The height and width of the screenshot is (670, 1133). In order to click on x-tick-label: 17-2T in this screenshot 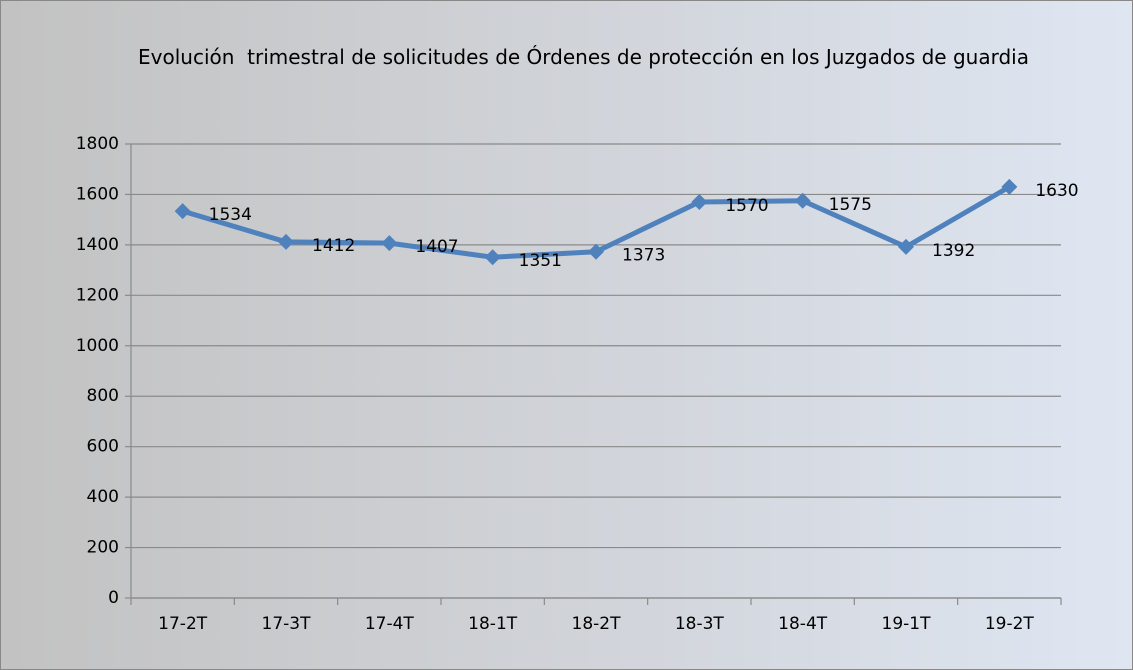, I will do `click(183, 624)`.